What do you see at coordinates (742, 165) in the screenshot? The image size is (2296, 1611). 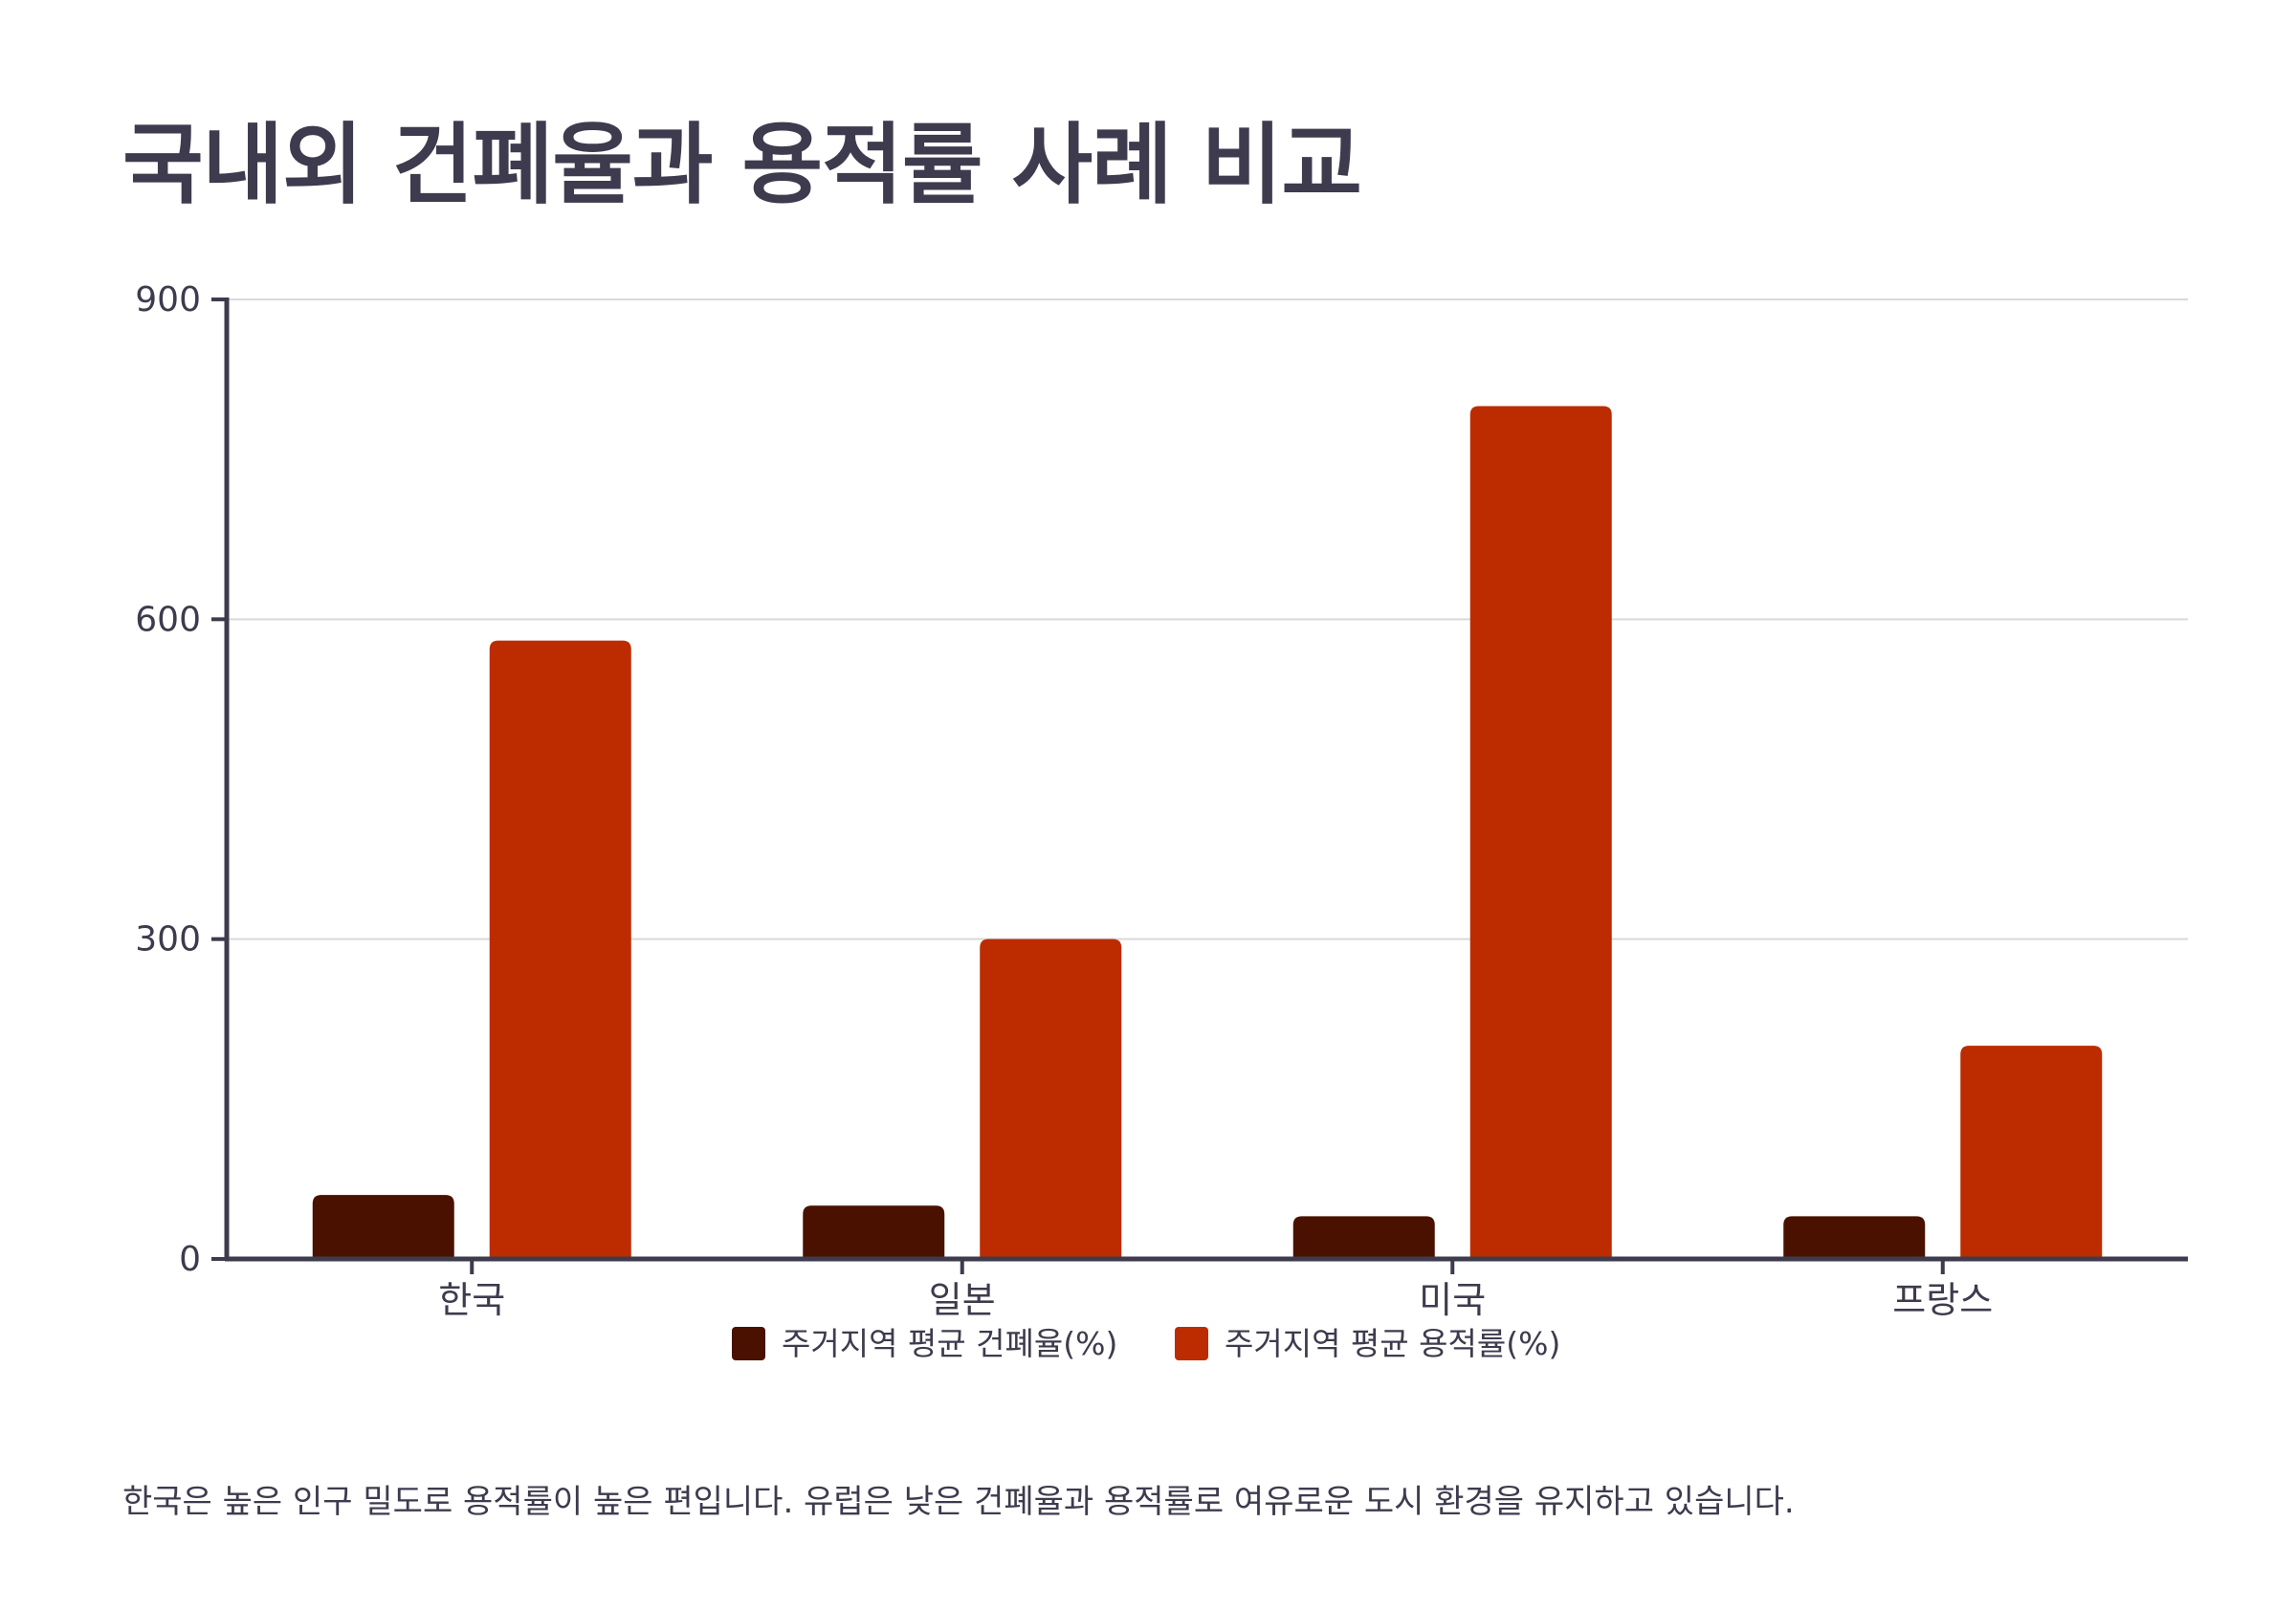 I see `page-title: 국내외 건폐율과 용적률 사례 비교` at bounding box center [742, 165].